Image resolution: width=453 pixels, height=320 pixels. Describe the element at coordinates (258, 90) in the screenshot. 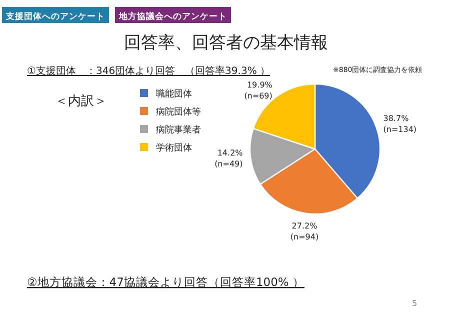

I see `data-label: 19.9% (n=69)` at that location.